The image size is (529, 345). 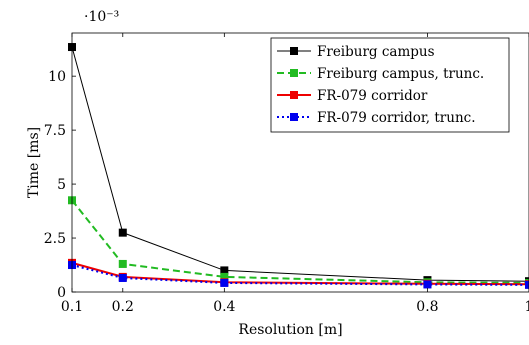 I want to click on legend-item: FR-079 corridor, so click(x=352, y=96).